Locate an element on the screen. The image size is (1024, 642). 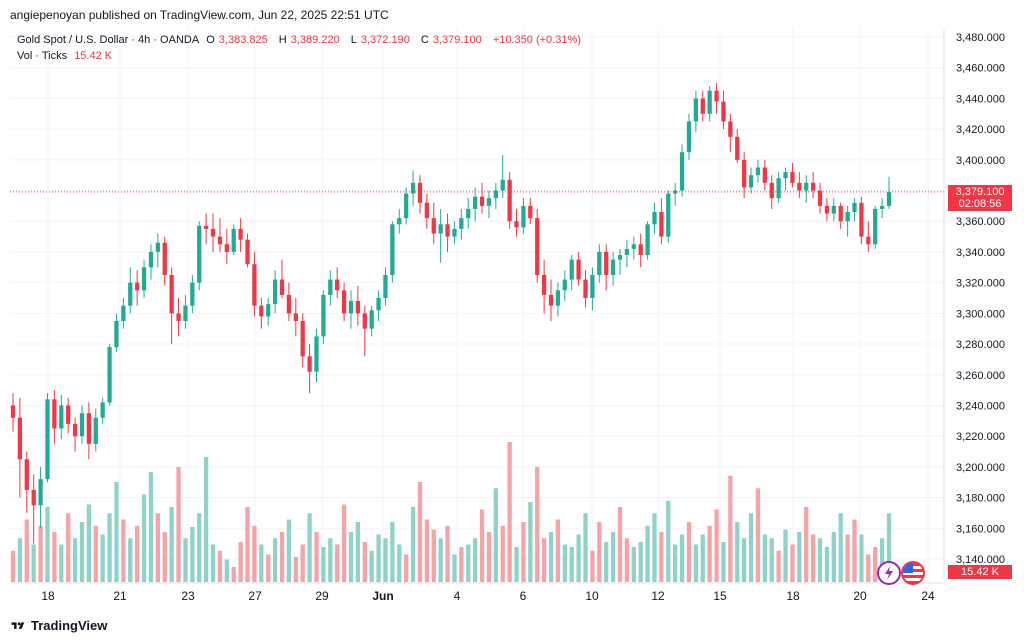
symbol-label: Gold Spot / U.S. Dollar · 4h · OANDA is located at coordinates (108, 40).